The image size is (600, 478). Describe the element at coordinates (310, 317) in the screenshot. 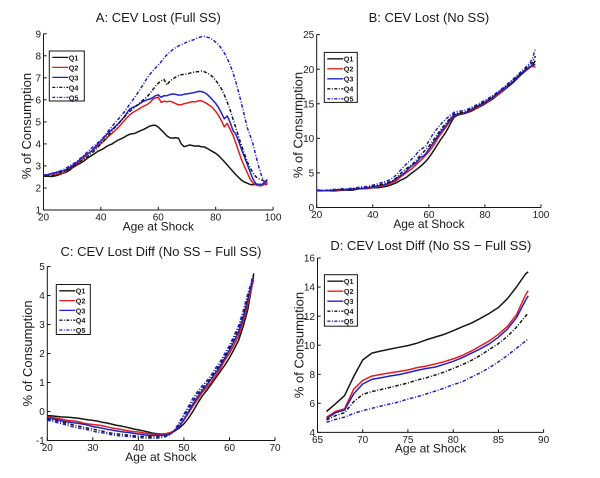

I see `svg-text: 12` at that location.